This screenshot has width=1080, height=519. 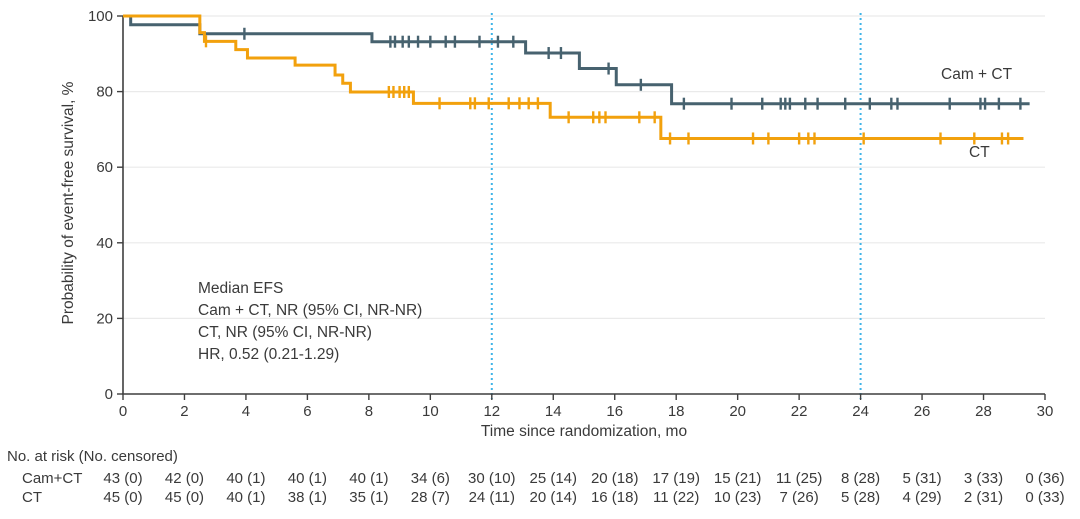 What do you see at coordinates (430, 497) in the screenshot?
I see `risk-cell: 28 (7)` at bounding box center [430, 497].